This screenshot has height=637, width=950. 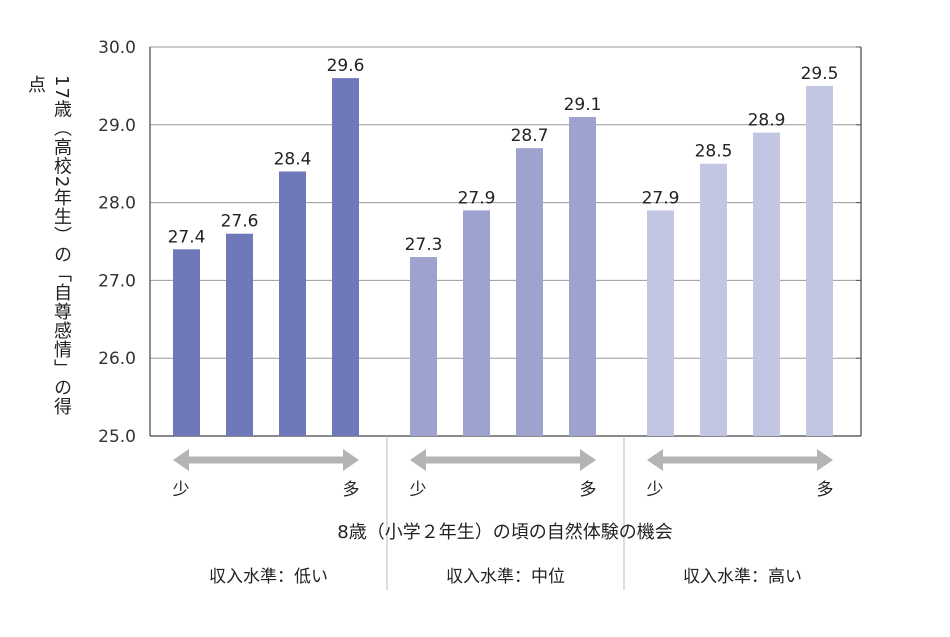 I want to click on data-label: 28.9, so click(x=767, y=121).